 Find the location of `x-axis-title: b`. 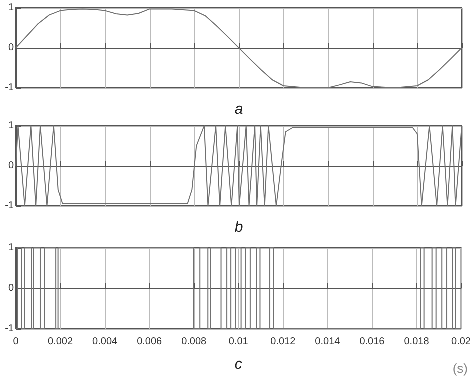

x-axis-title: b is located at coordinates (239, 227).